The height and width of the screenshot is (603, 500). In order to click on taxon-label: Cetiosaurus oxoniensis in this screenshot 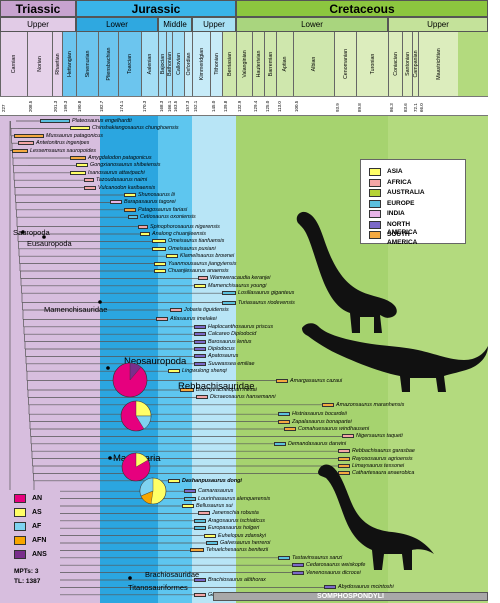, I will do `click(168, 217)`.